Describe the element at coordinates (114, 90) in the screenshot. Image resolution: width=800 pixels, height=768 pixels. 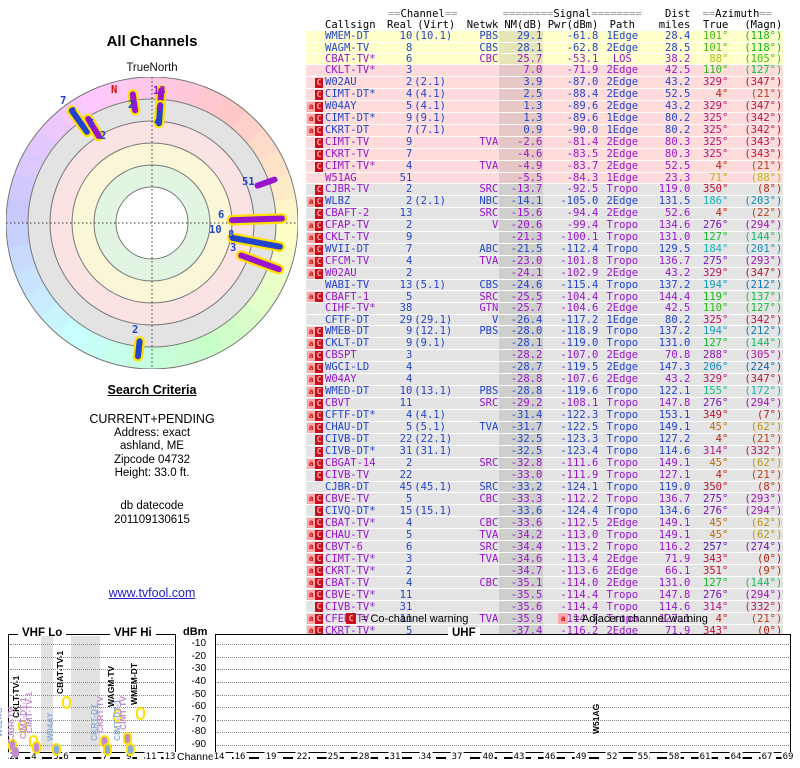
I see `svg-text: N` at that location.